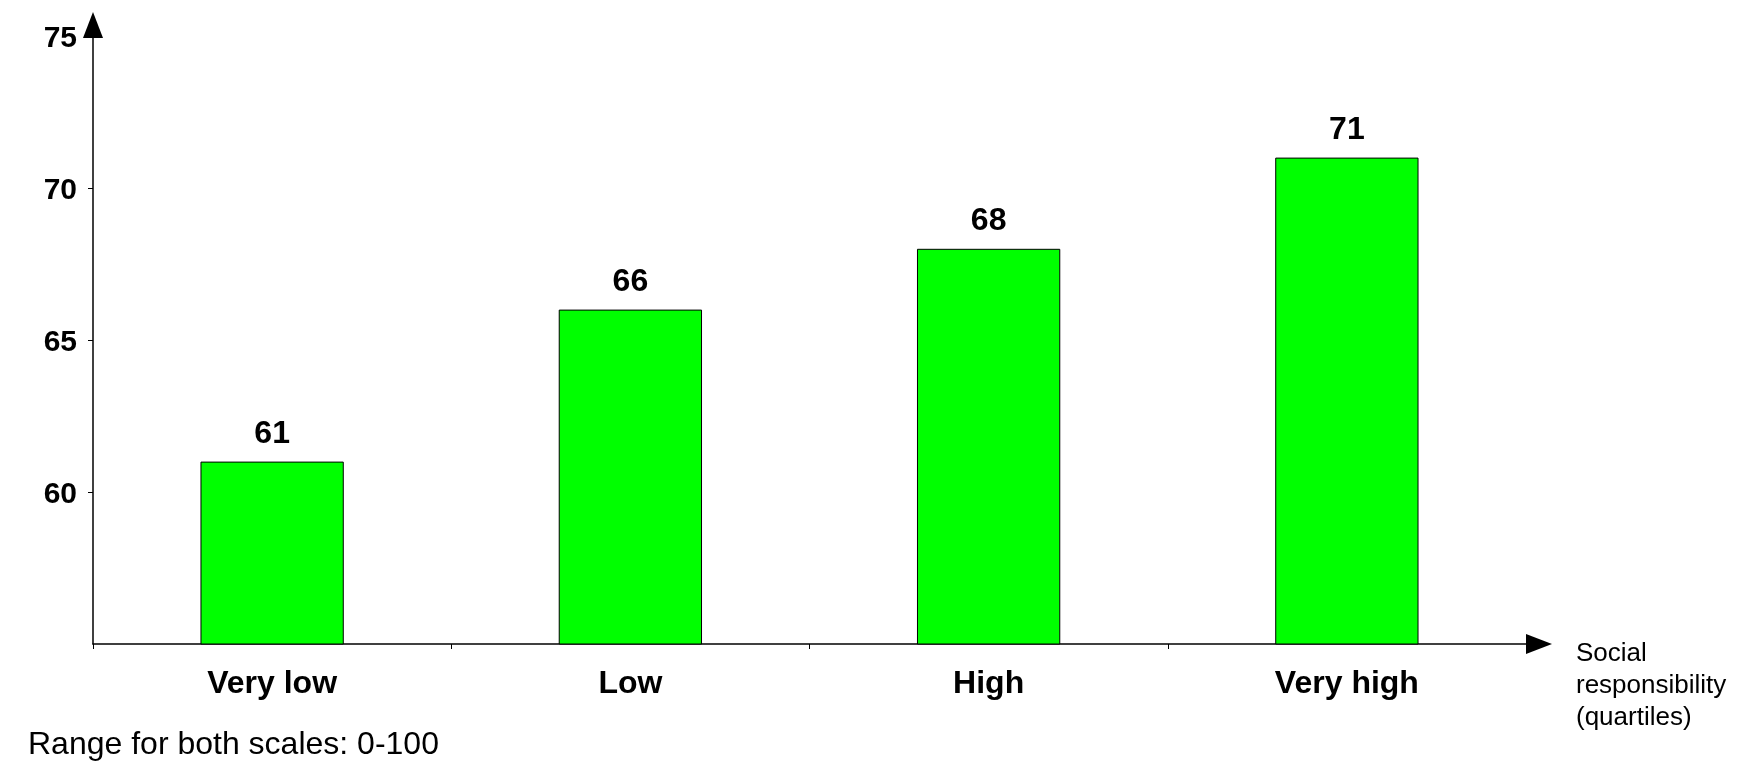  Describe the element at coordinates (60, 492) in the screenshot. I see `y-tick-label: 60` at that location.